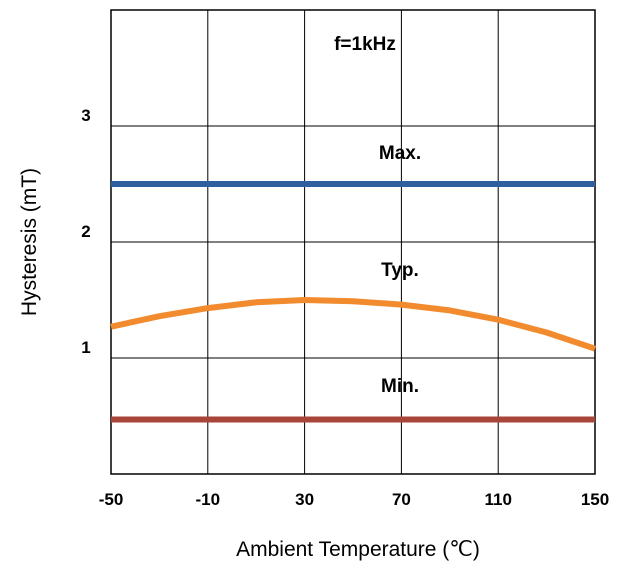 Image resolution: width=630 pixels, height=569 pixels. What do you see at coordinates (85, 231) in the screenshot?
I see `y-tick-label: 2` at bounding box center [85, 231].